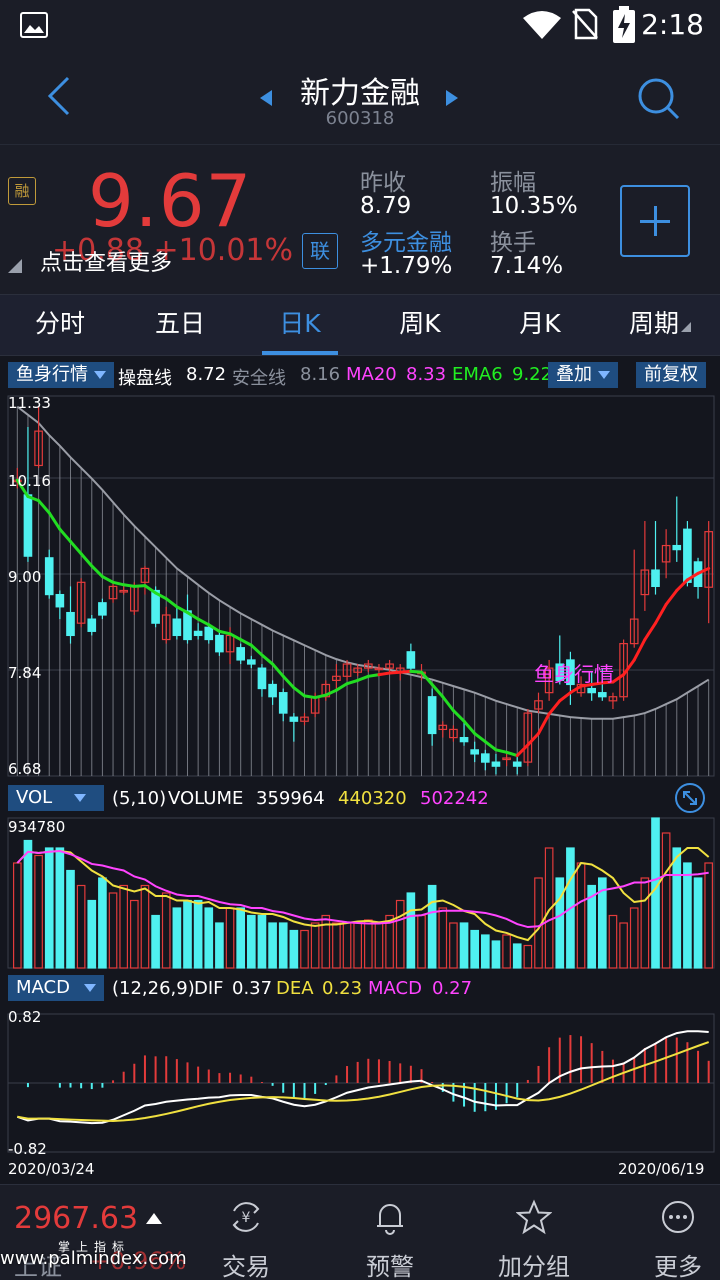  What do you see at coordinates (154, 1218) in the screenshot?
I see `index-expand-icon` at bounding box center [154, 1218].